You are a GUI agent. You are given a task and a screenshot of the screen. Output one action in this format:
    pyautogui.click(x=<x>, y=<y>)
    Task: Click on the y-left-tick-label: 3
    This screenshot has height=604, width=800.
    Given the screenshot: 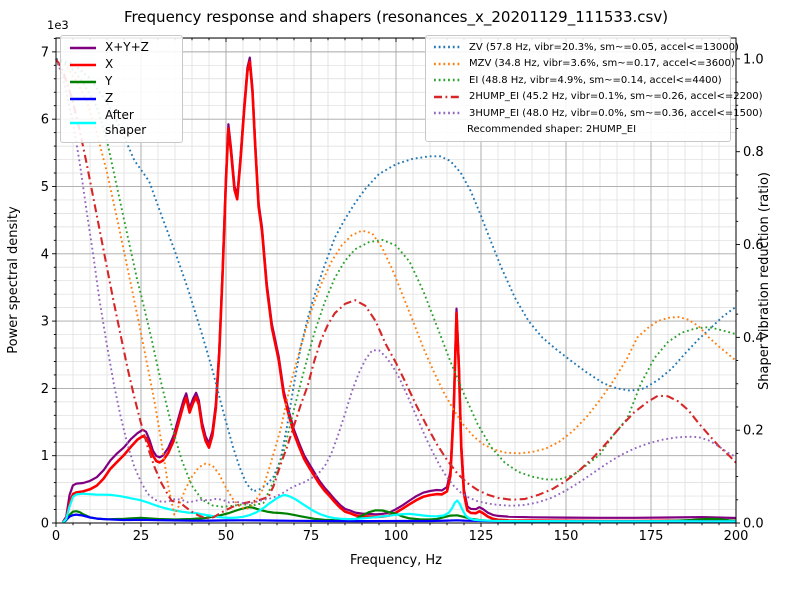 What is the action you would take?
    pyautogui.click(x=45, y=322)
    